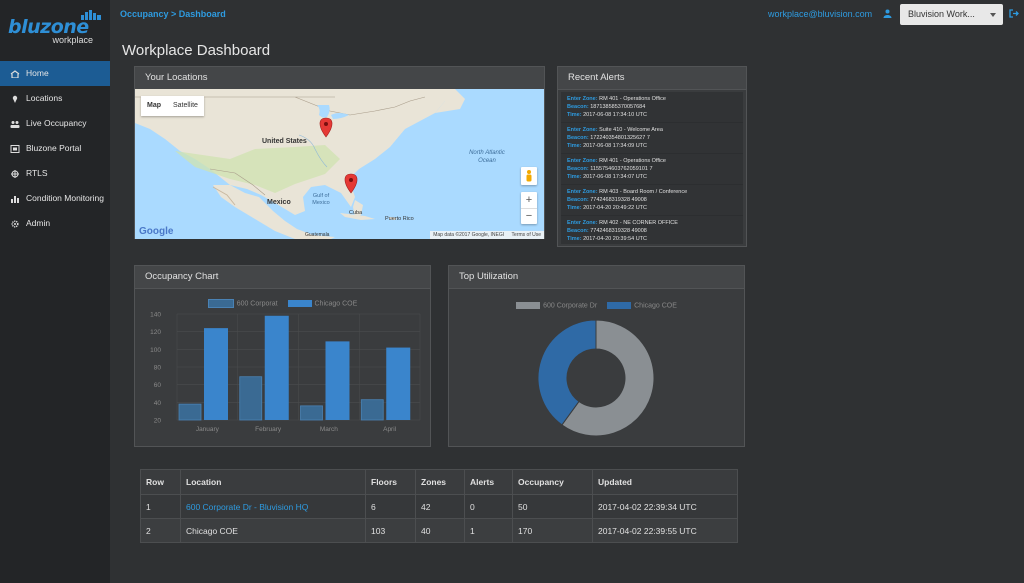 This screenshot has width=1024, height=583. I want to click on x-tick-label: January, so click(208, 429).